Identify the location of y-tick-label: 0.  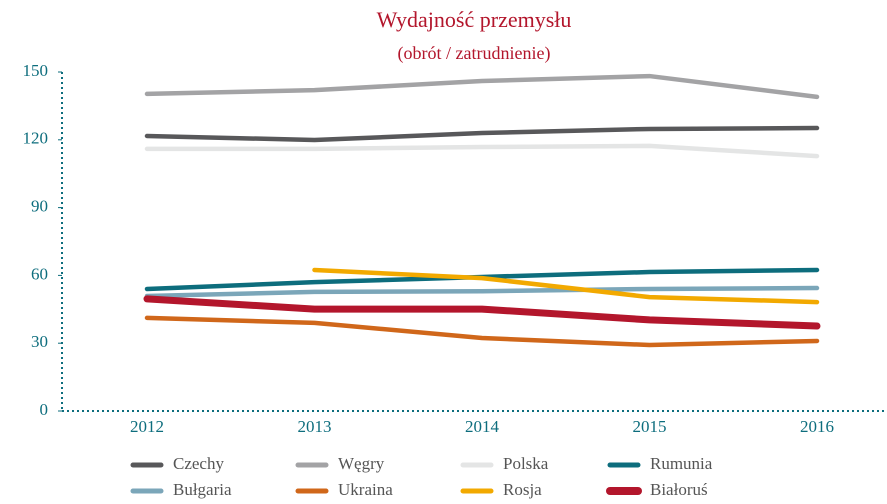
(44, 409).